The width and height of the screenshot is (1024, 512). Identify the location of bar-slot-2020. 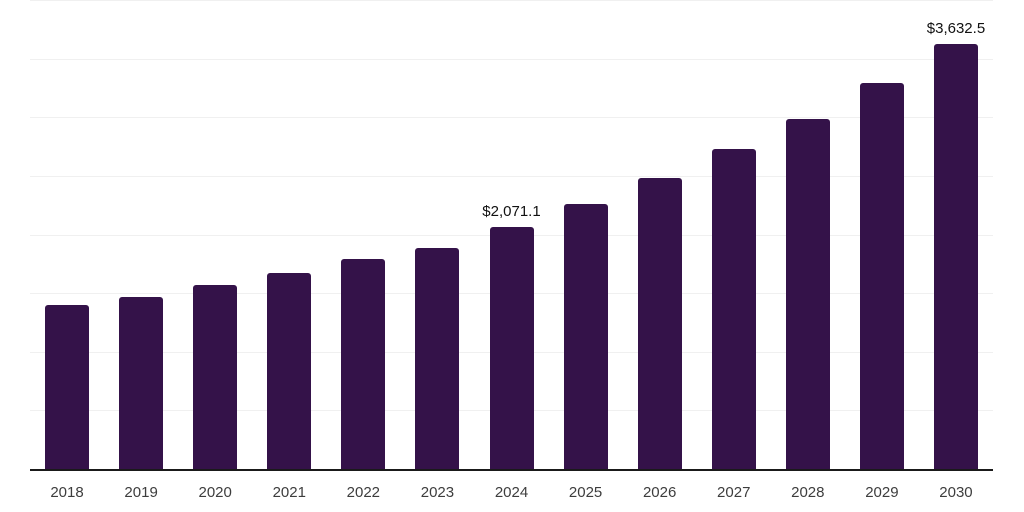
(215, 235).